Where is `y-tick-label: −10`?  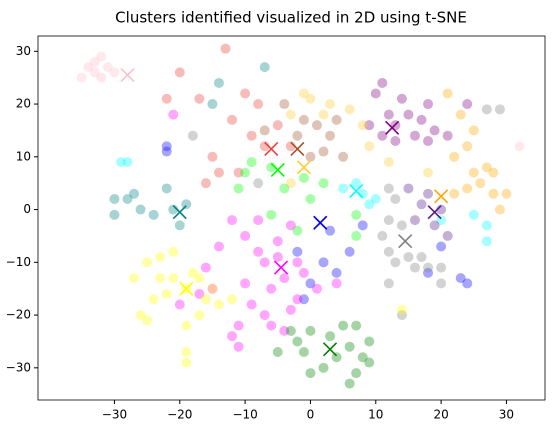
y-tick-label: −10 is located at coordinates (18, 262).